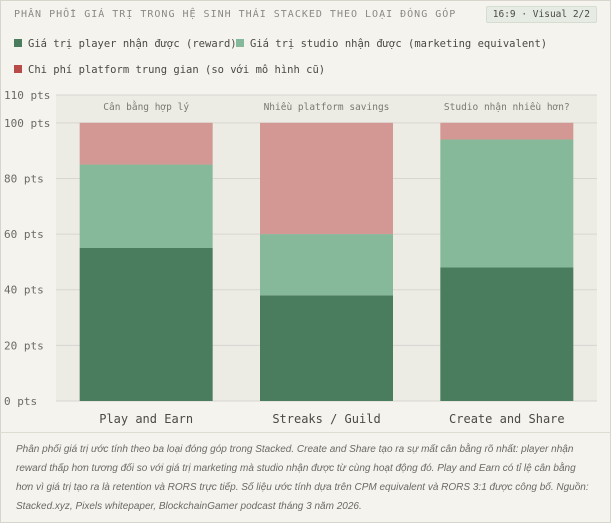 This screenshot has width=611, height=523. I want to click on bar-annotation: Cân bằng hợp lý, so click(146, 107).